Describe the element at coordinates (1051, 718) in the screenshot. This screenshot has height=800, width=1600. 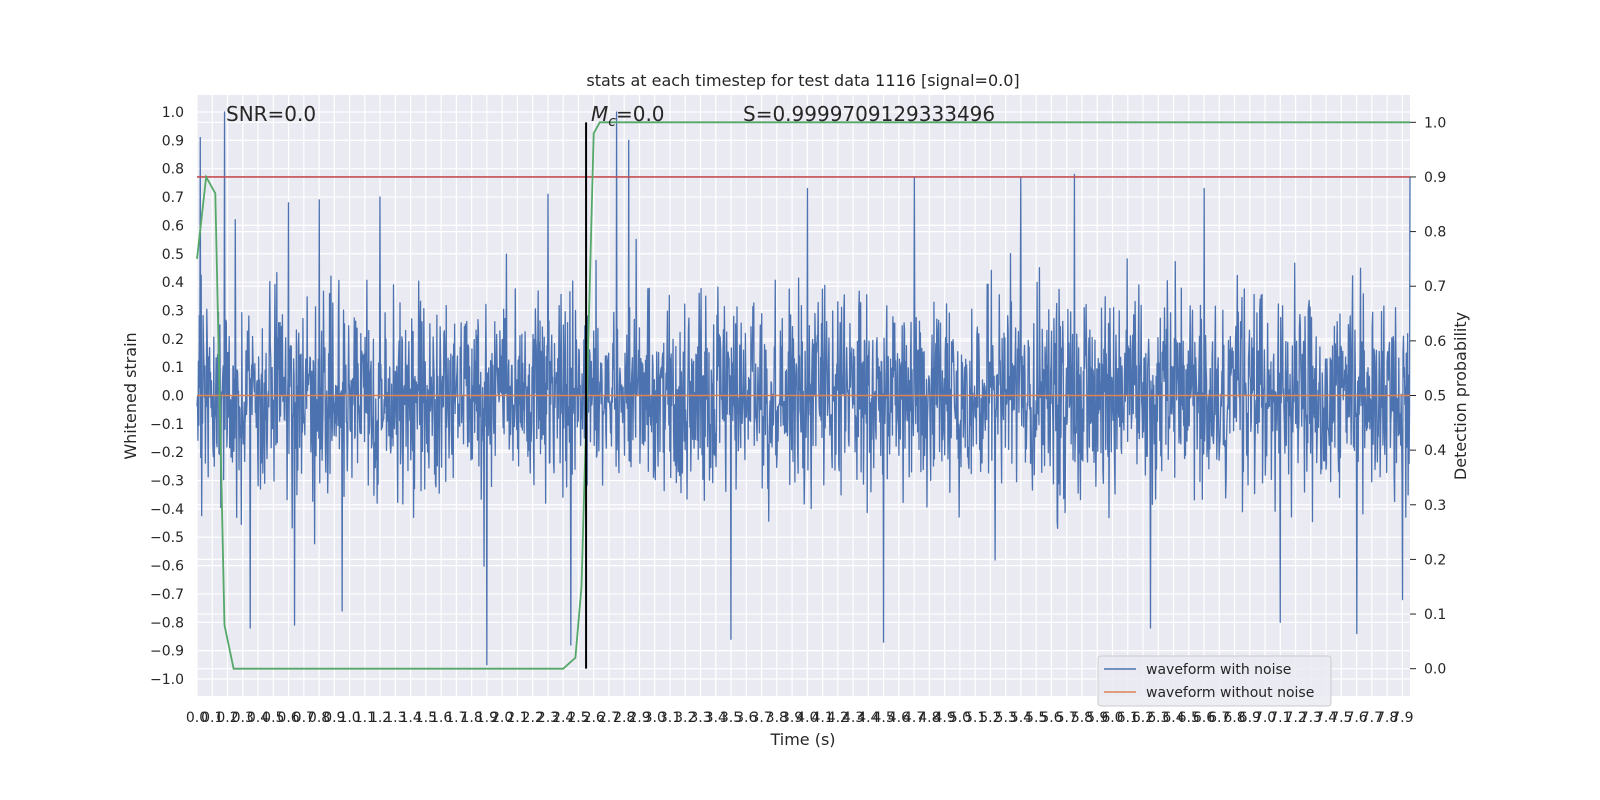
I see `x-tick-label: 5.6` at that location.